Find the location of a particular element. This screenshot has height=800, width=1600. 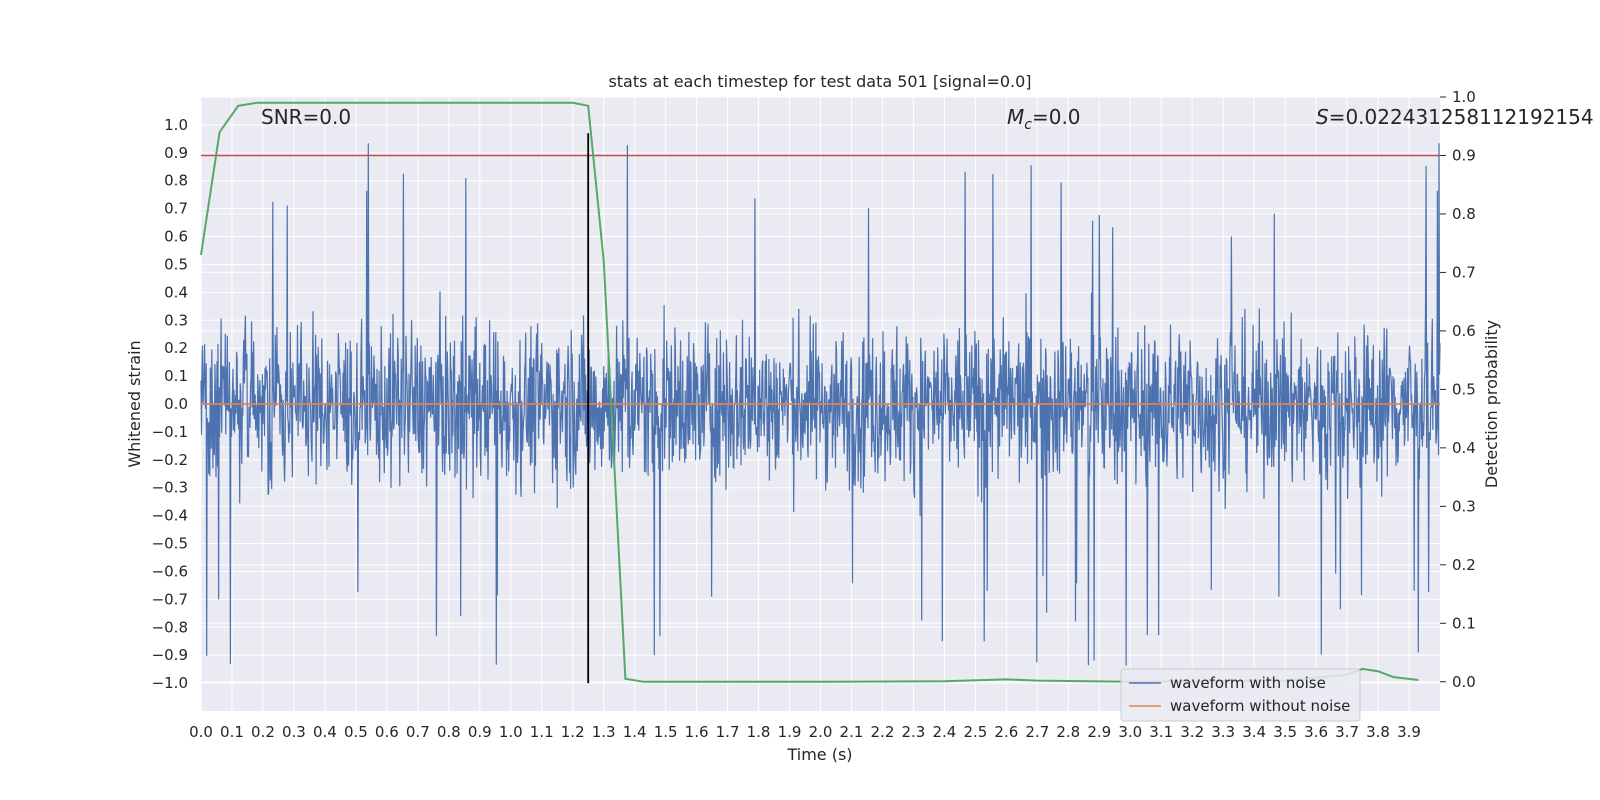

x-tick-label: 2.0 is located at coordinates (821, 732).